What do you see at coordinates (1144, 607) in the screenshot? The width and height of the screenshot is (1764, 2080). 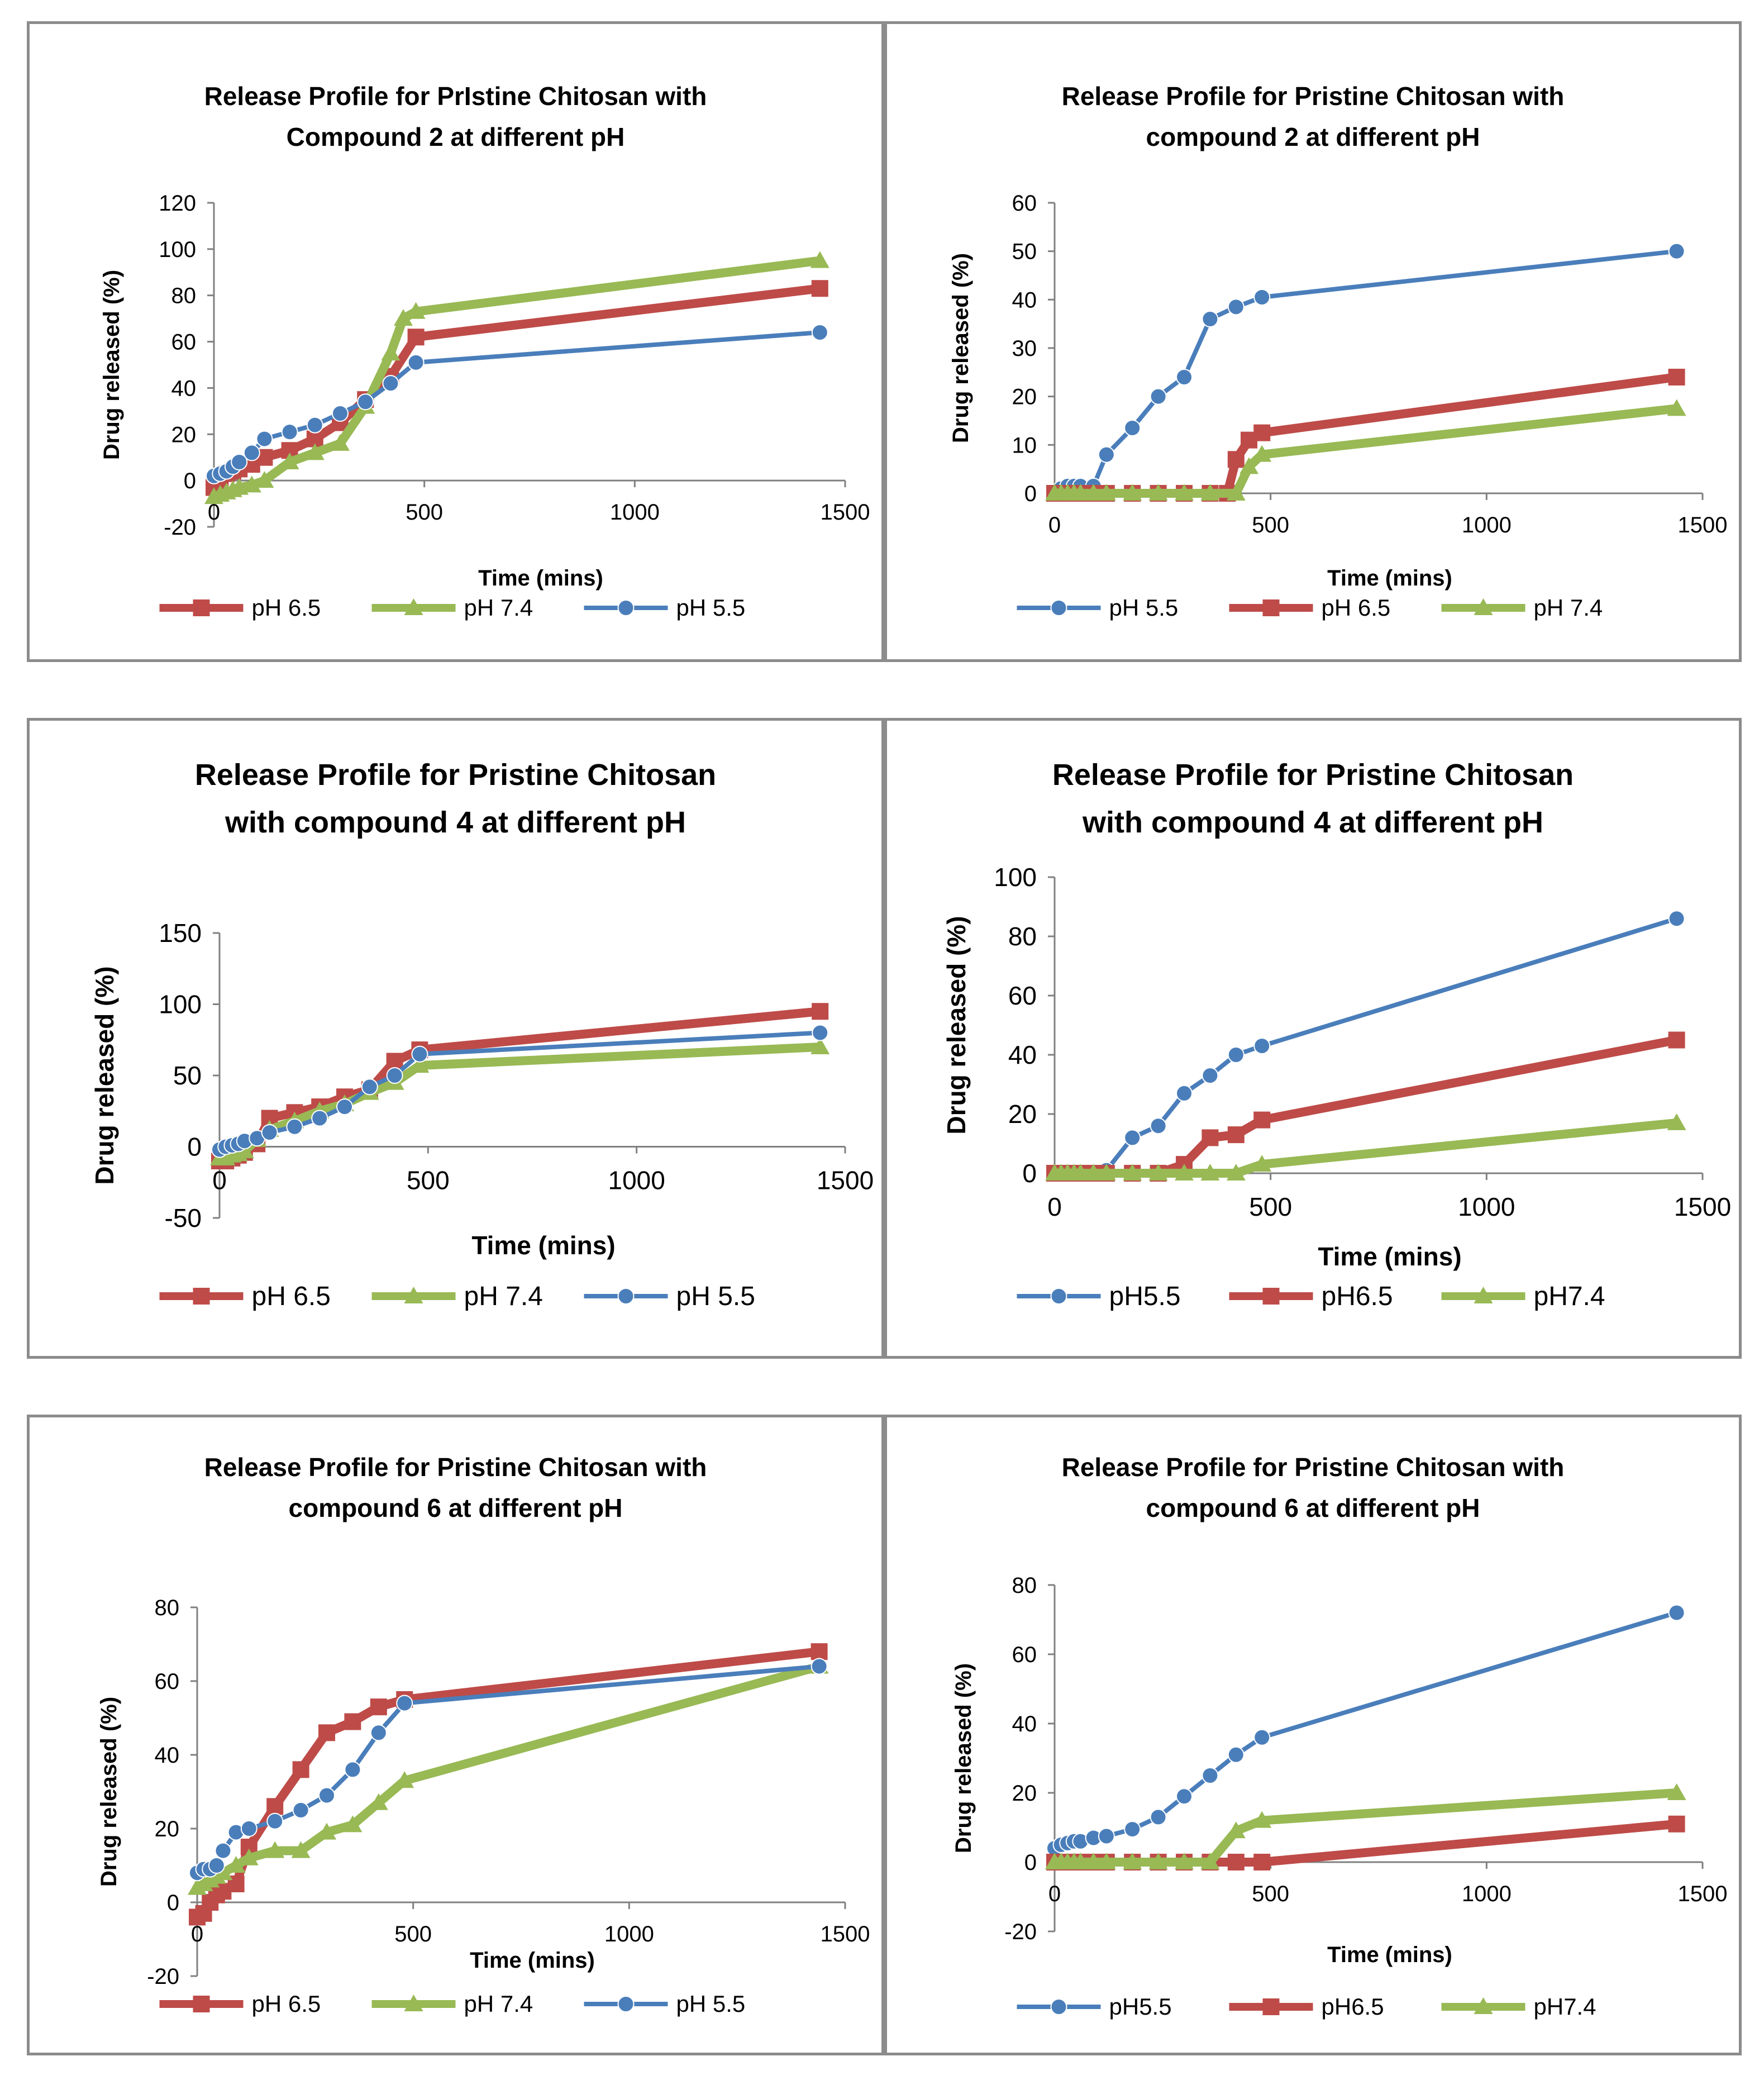 I see `legend-label: pH 5.5` at bounding box center [1144, 607].